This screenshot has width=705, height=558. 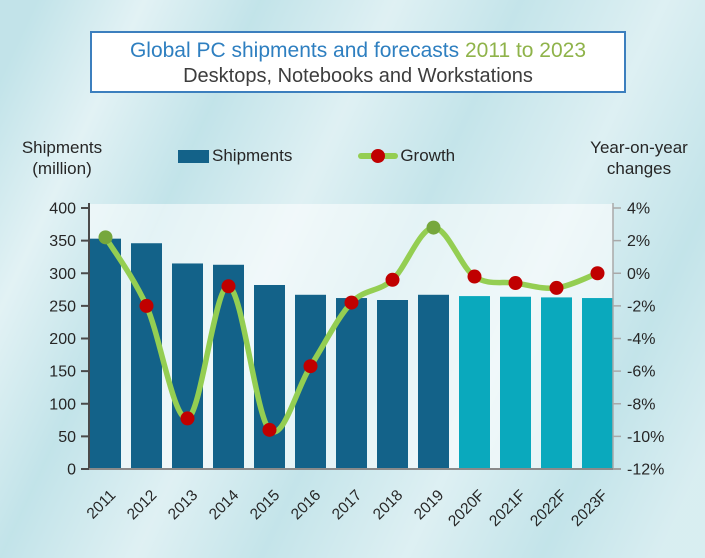 What do you see at coordinates (62, 168) in the screenshot?
I see `left-axis-title-line2: (million)` at bounding box center [62, 168].